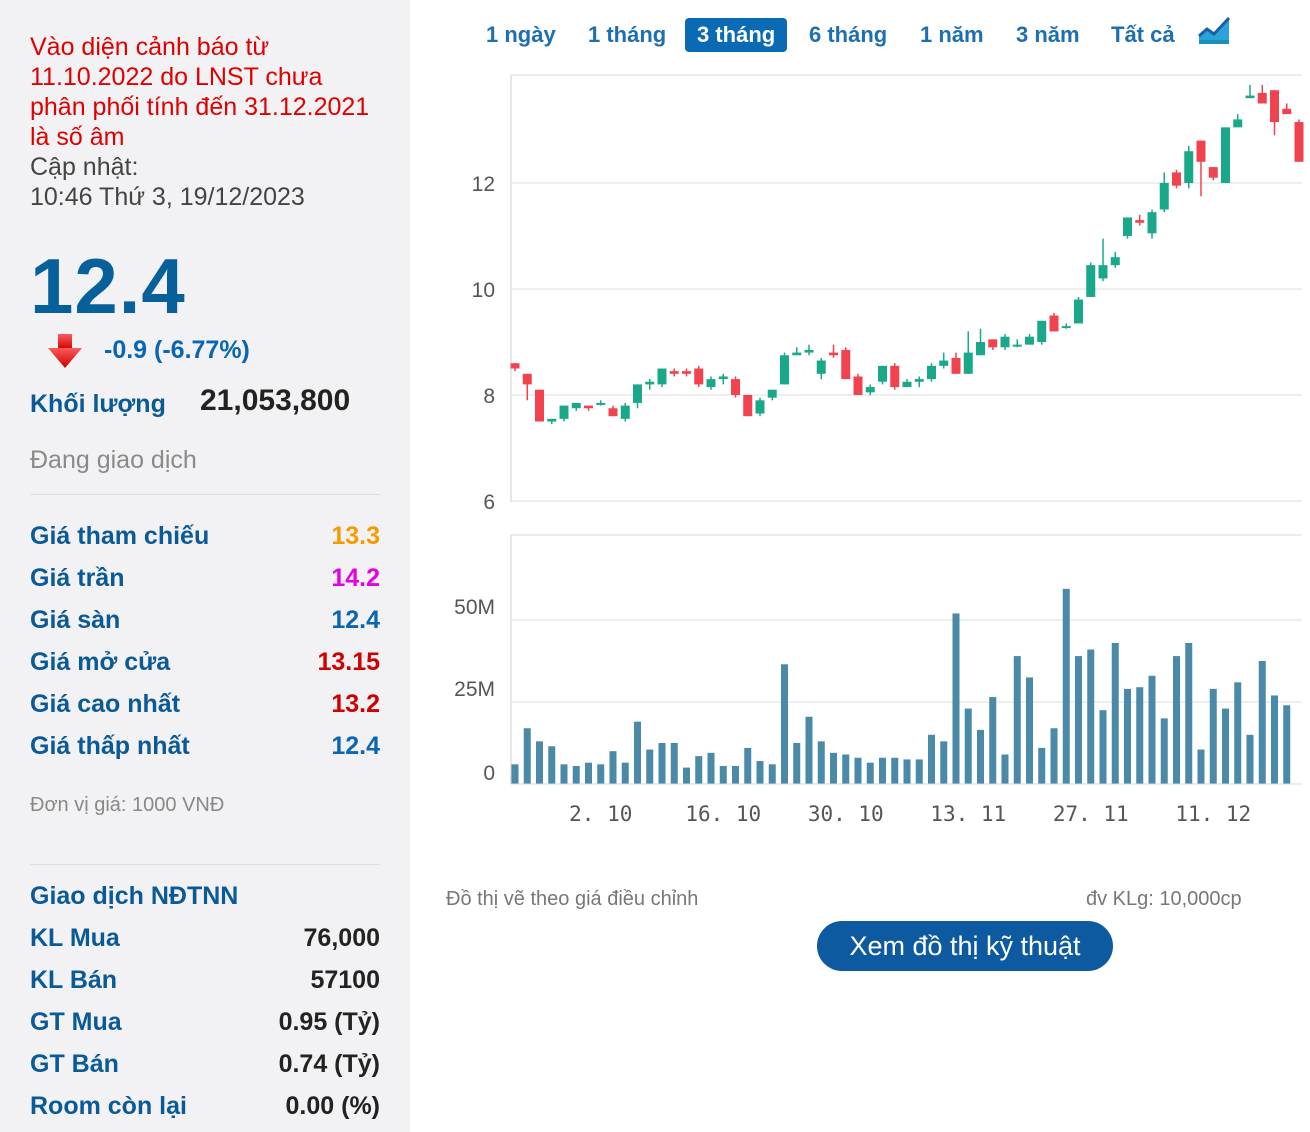  I want to click on volume-label: Khối lượng, so click(98, 404).